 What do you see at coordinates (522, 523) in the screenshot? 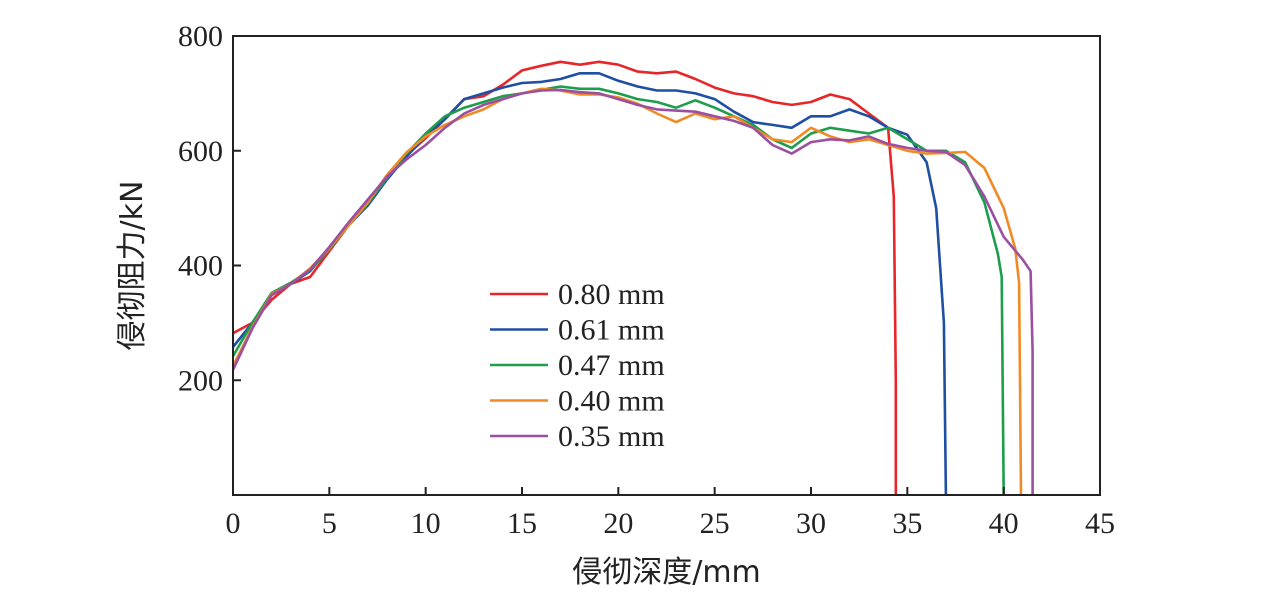
I see `x-tick-label: 15` at bounding box center [522, 523].